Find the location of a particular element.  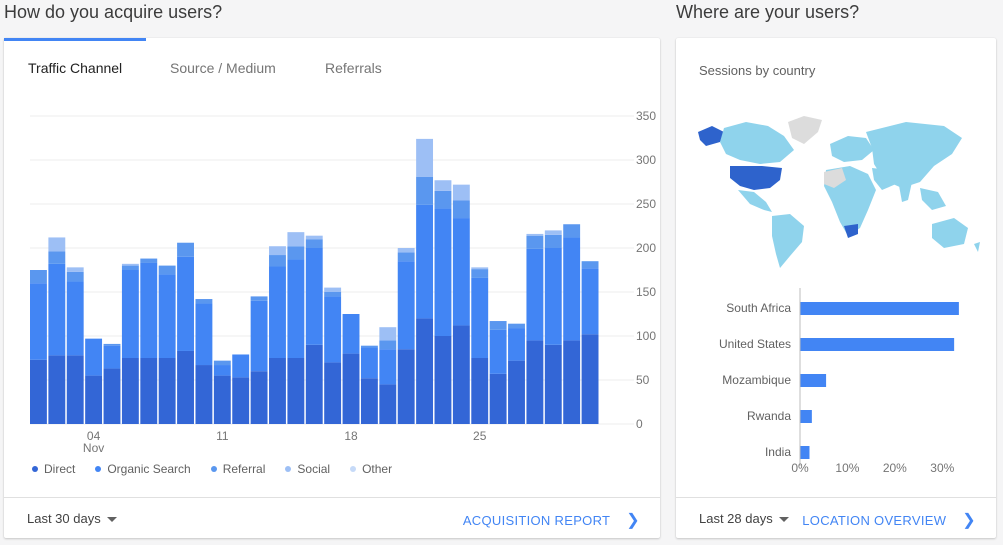

acquisition-period-dropdown: Last 30 days is located at coordinates (72, 518).